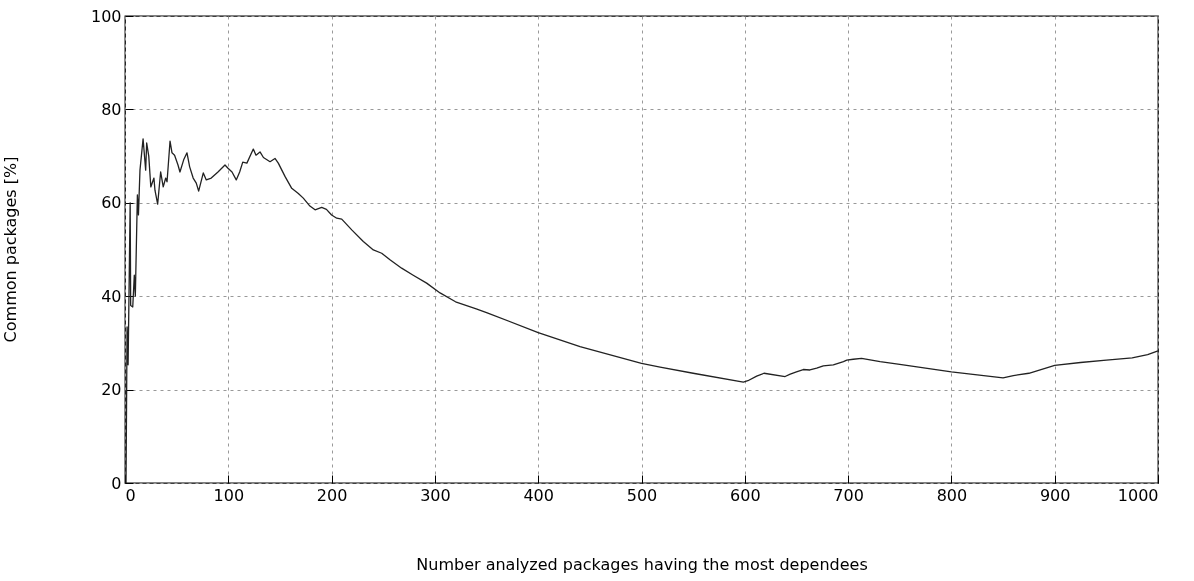  I want to click on y-tick-label: 40, so click(111, 296).